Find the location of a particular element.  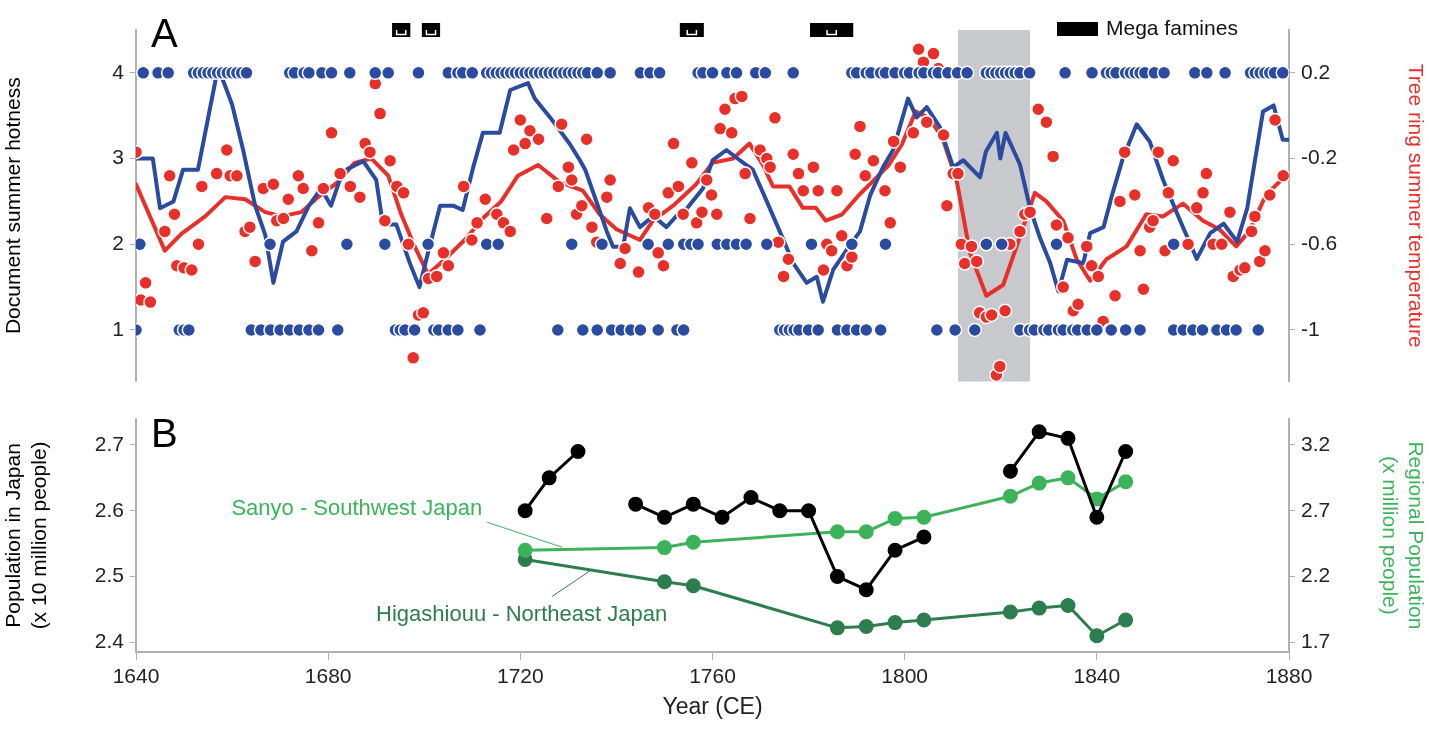

y-tick-label: 2.7 is located at coordinates (109, 443).